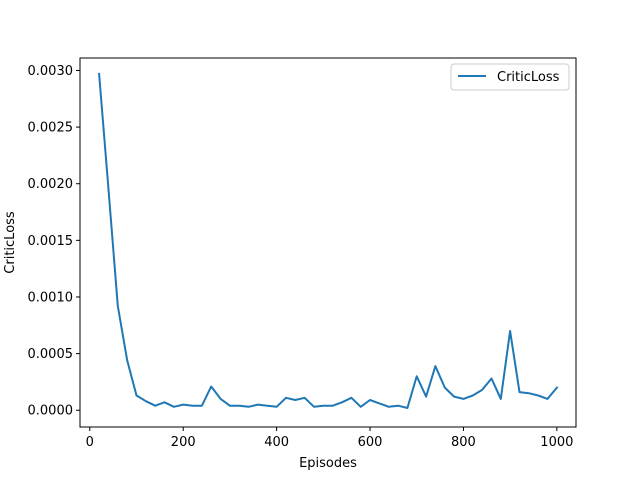 This screenshot has width=640, height=480. Describe the element at coordinates (183, 442) in the screenshot. I see `x-tick-label: 200` at that location.